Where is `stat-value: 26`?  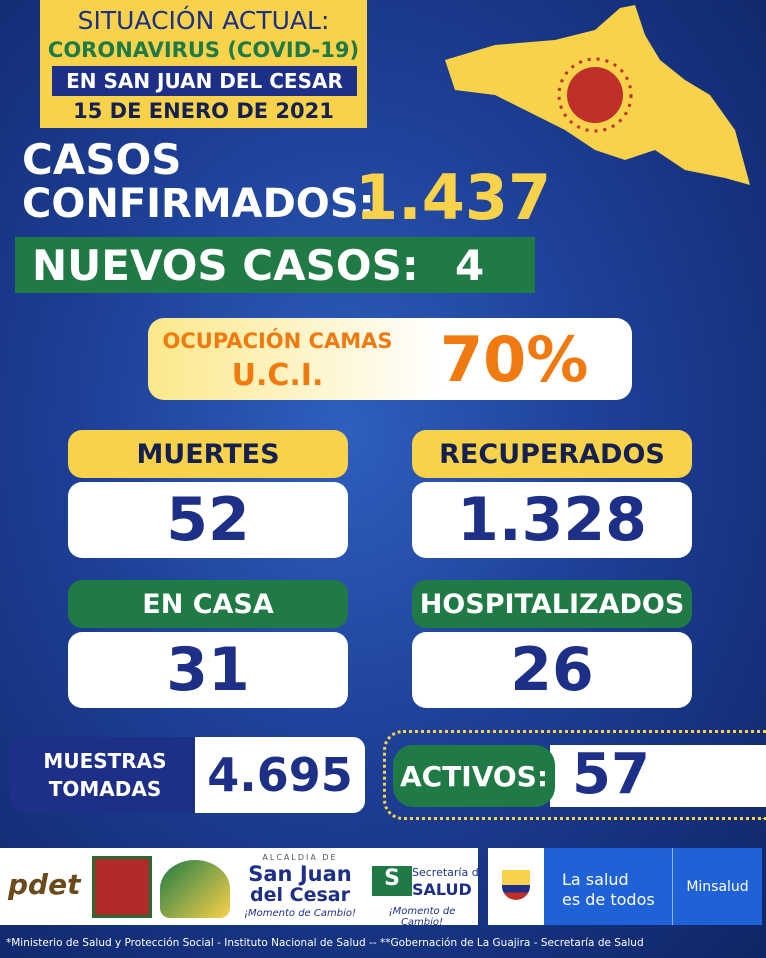
stat-value: 26 is located at coordinates (552, 670).